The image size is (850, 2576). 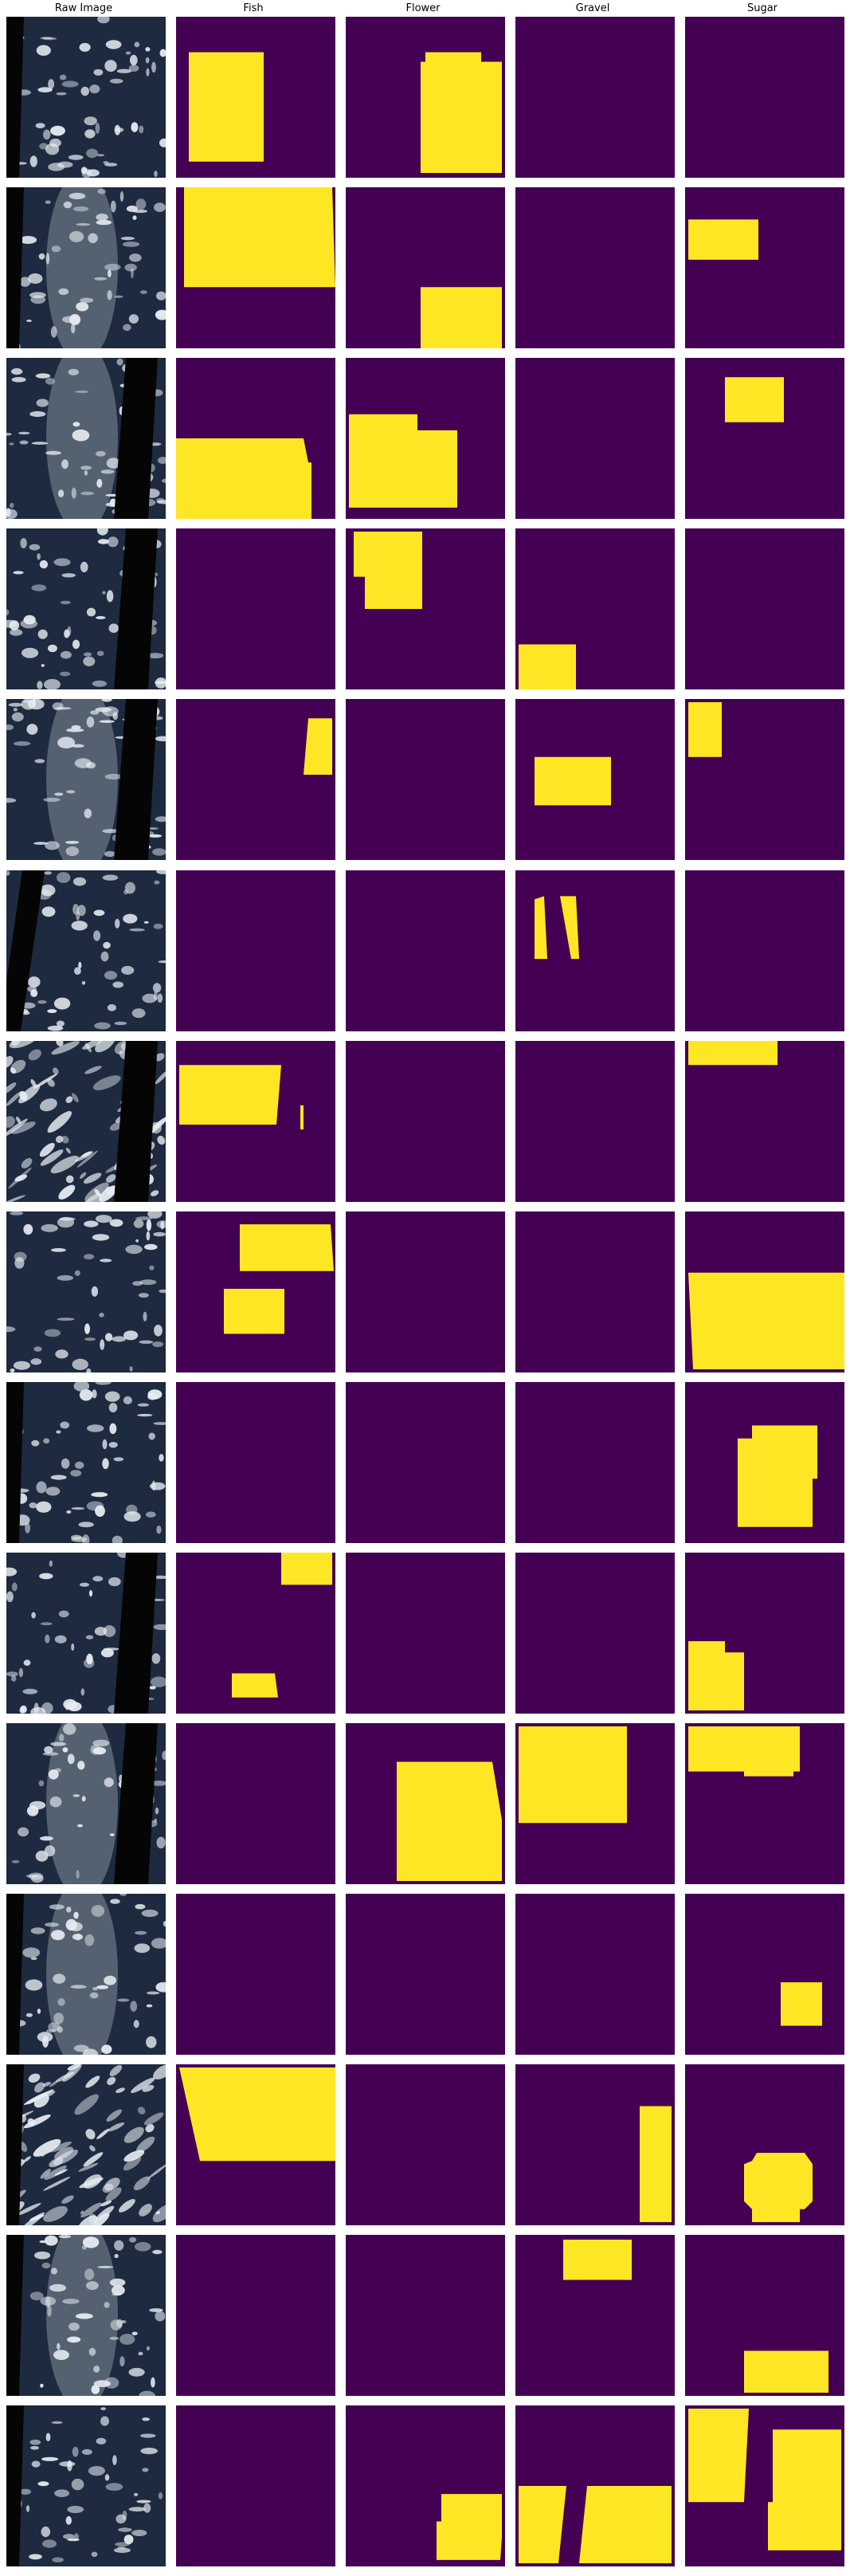 What do you see at coordinates (84, 8) in the screenshot?
I see `header-raw-image: Raw Image` at bounding box center [84, 8].